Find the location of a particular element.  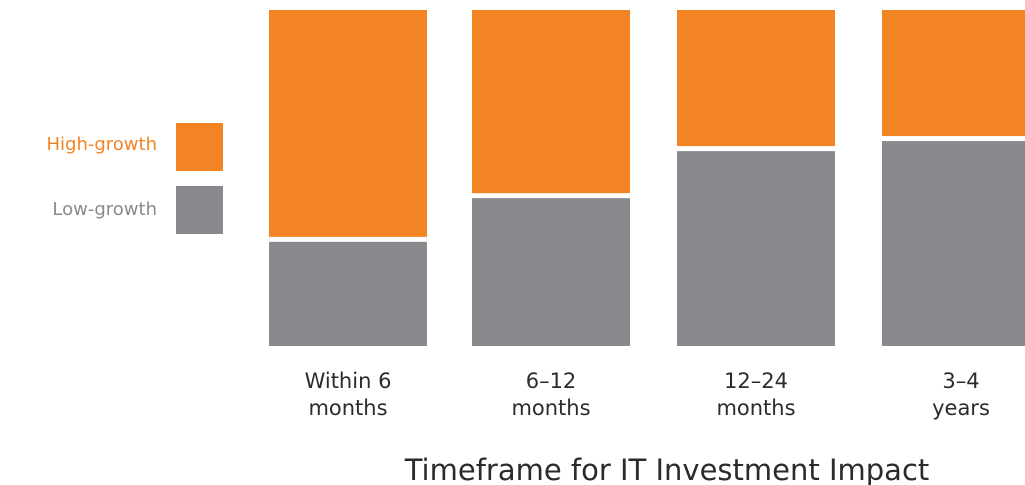

x-tick-label-1: Within 6 months is located at coordinates (348, 394).